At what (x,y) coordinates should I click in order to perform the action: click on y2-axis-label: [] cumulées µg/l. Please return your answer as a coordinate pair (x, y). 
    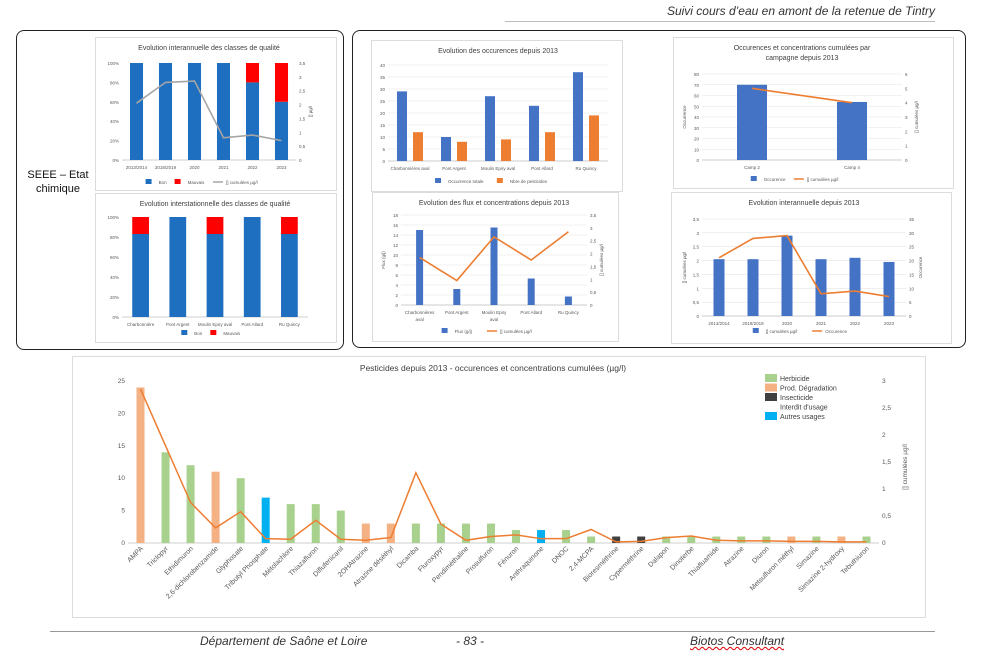
    Looking at the image, I should click on (916, 117).